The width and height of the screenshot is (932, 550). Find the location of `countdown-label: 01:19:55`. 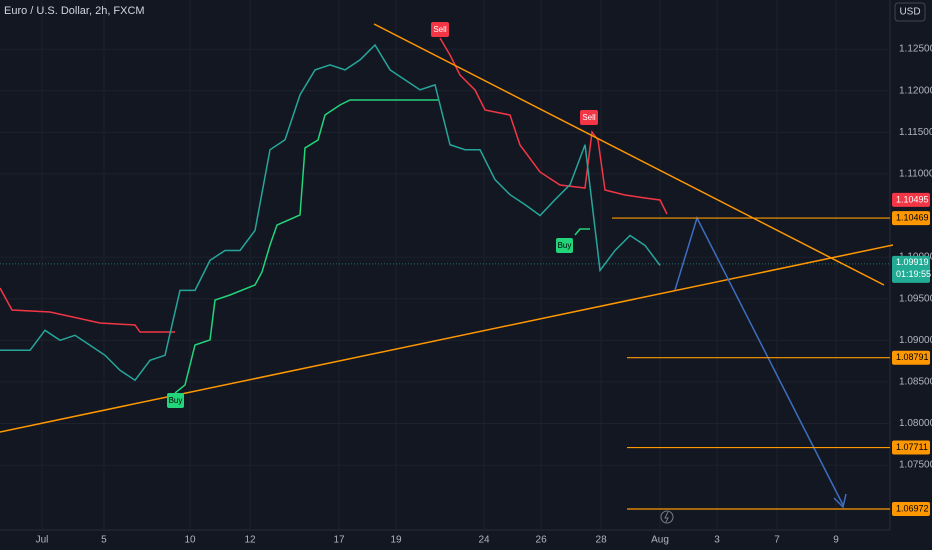

countdown-label: 01:19:55 is located at coordinates (913, 274).